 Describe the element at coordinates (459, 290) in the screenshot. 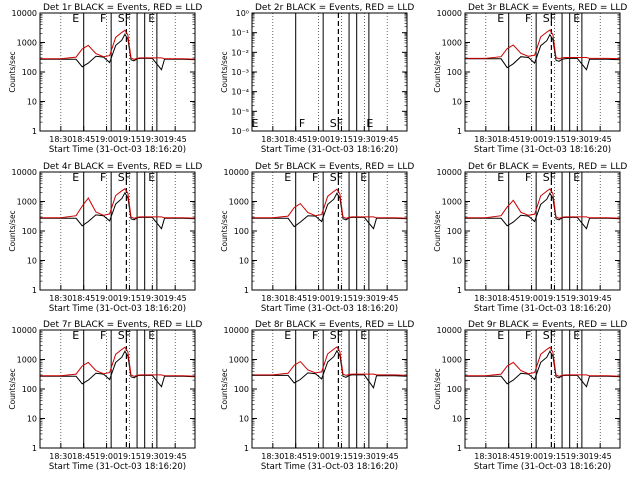

I see `det-6-ytick-label-0: 1` at that location.